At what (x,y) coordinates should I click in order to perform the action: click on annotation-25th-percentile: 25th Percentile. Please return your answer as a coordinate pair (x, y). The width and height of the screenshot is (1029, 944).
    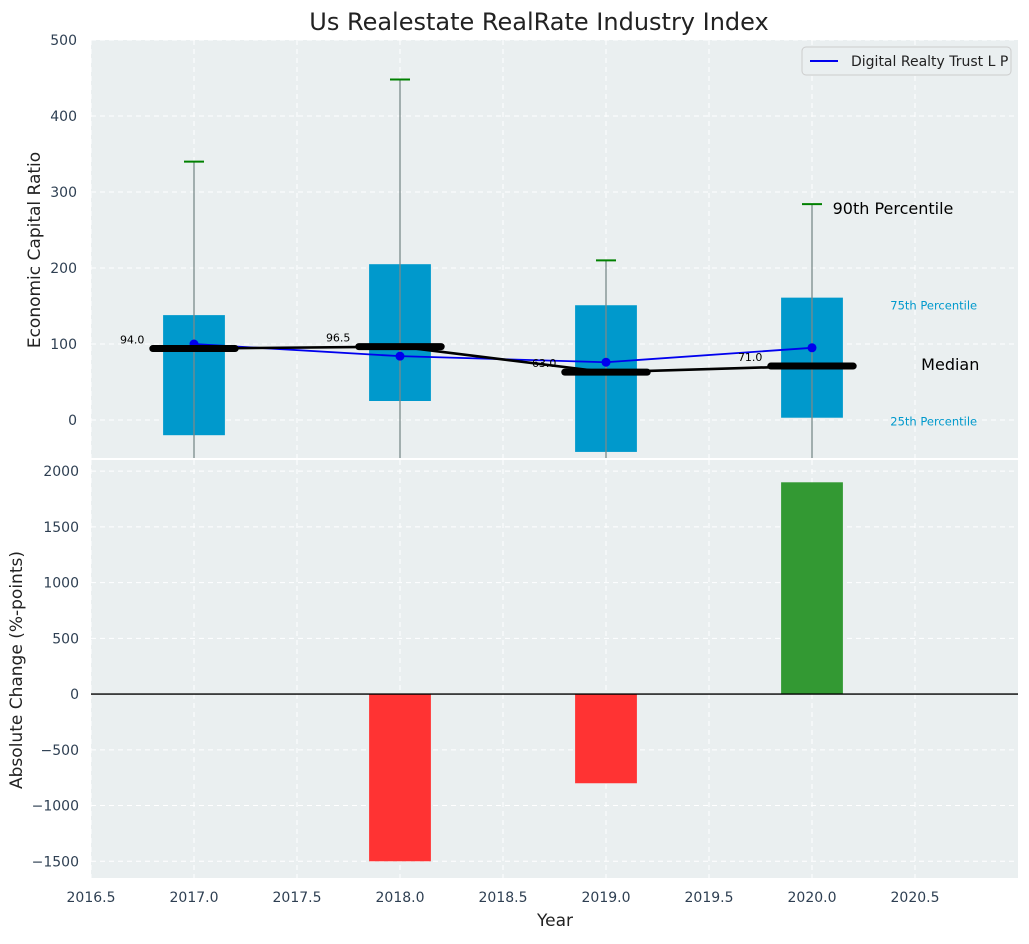
    Looking at the image, I should click on (933, 422).